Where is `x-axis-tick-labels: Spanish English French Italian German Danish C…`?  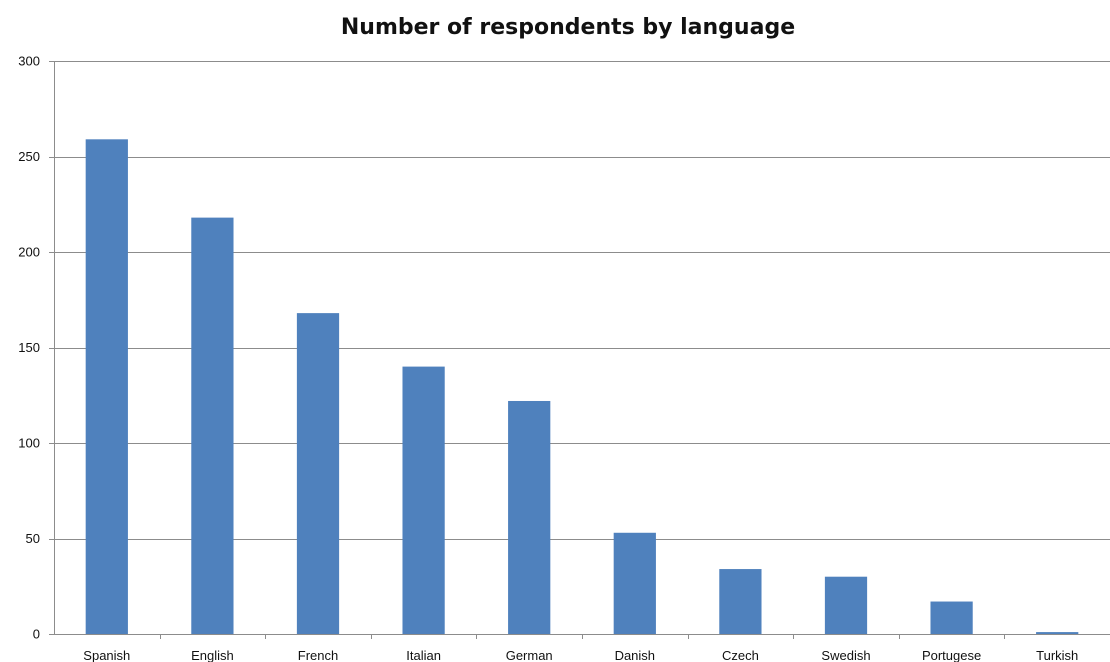
x-axis-tick-labels: Spanish English French Italian German Danish C… is located at coordinates (580, 655).